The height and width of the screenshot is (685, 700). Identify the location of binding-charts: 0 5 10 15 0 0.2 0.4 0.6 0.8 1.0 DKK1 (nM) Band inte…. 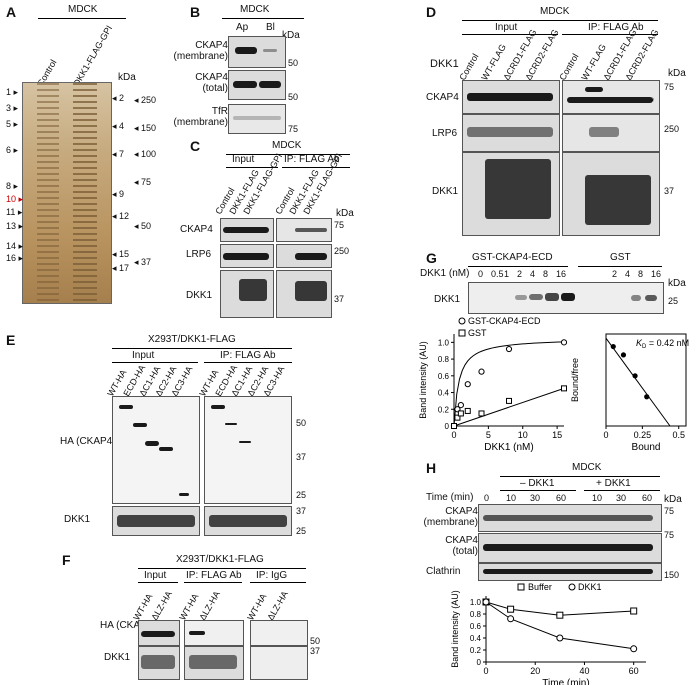
(553, 384).